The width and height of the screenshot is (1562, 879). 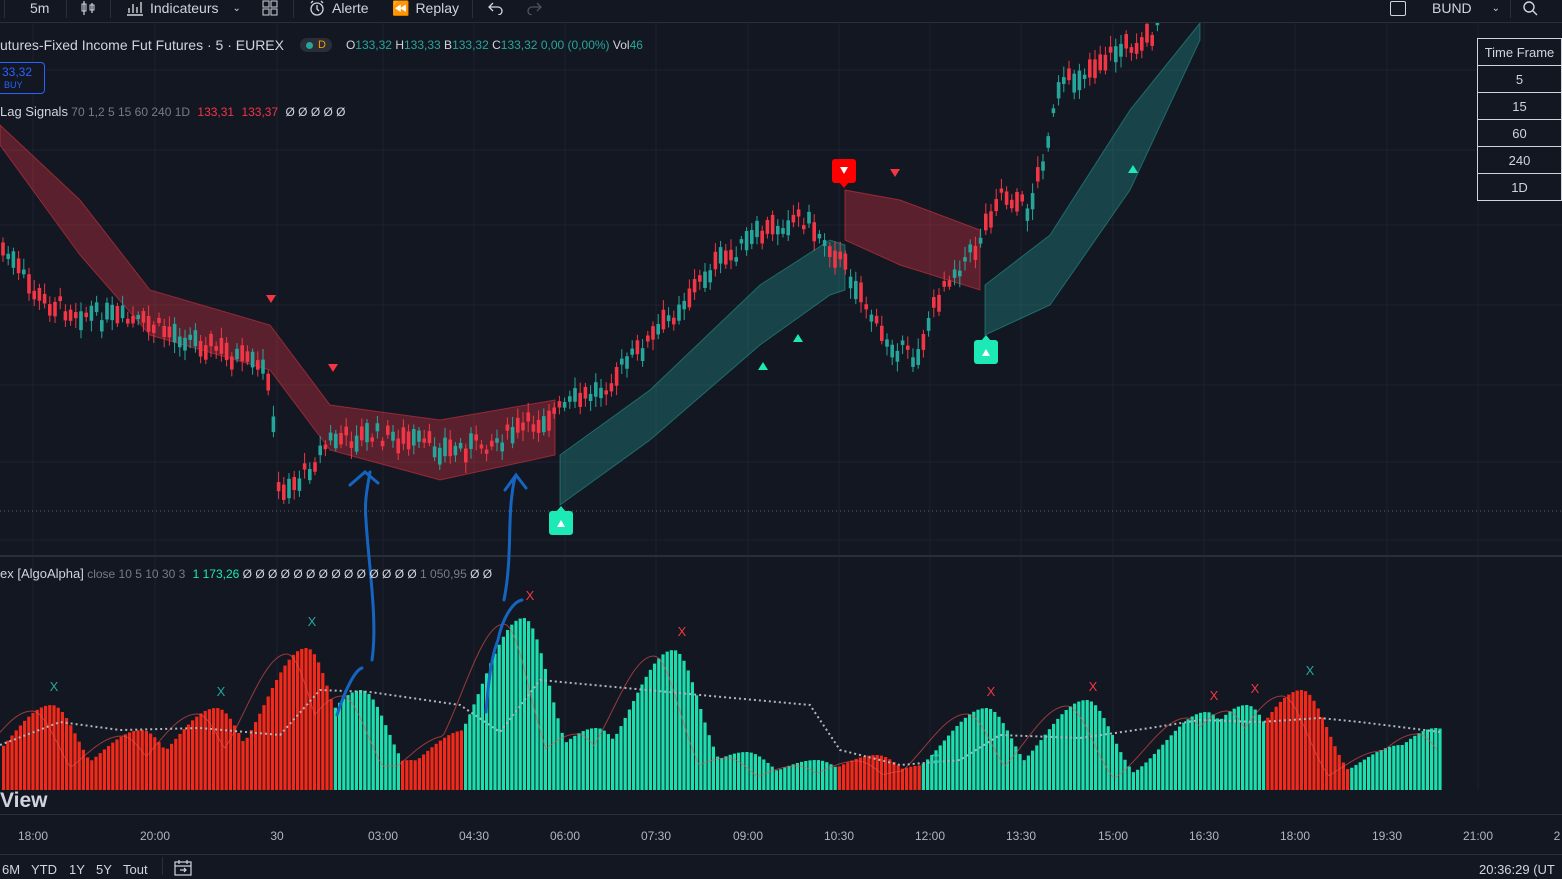 What do you see at coordinates (1478, 836) in the screenshot?
I see `time-tick: 21:00` at bounding box center [1478, 836].